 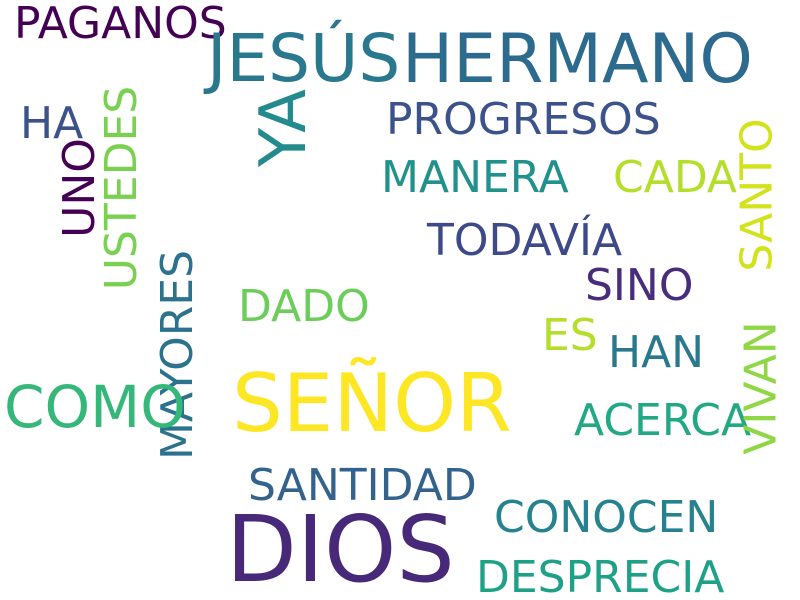 I want to click on word-santidad: SANTIDAD, so click(x=362, y=485).